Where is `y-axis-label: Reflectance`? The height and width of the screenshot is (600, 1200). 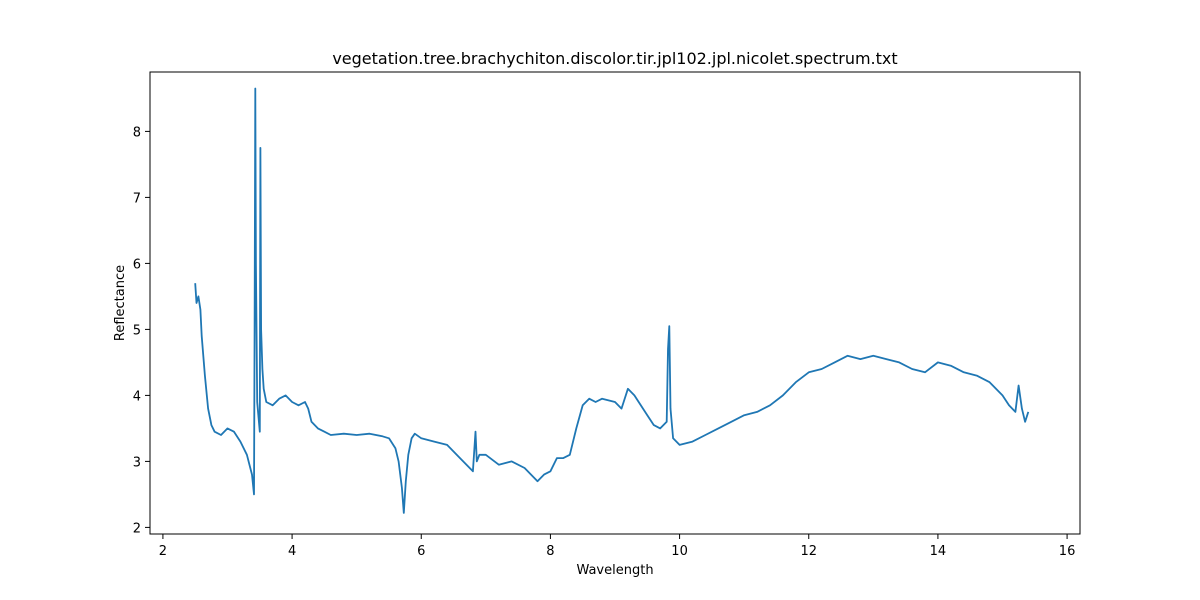
y-axis-label: Reflectance is located at coordinates (120, 303).